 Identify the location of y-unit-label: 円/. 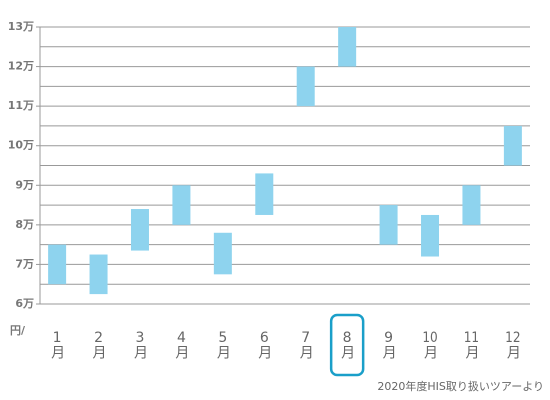
(18, 330).